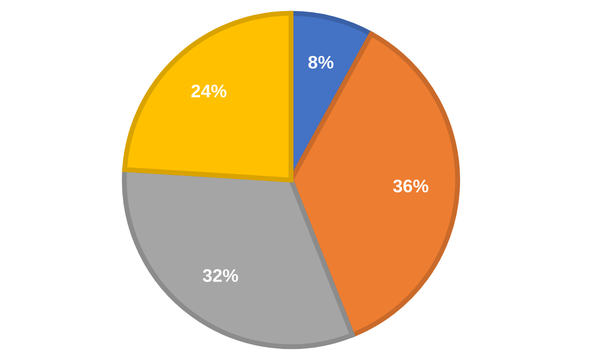  I want to click on data-label: 8%, so click(321, 62).